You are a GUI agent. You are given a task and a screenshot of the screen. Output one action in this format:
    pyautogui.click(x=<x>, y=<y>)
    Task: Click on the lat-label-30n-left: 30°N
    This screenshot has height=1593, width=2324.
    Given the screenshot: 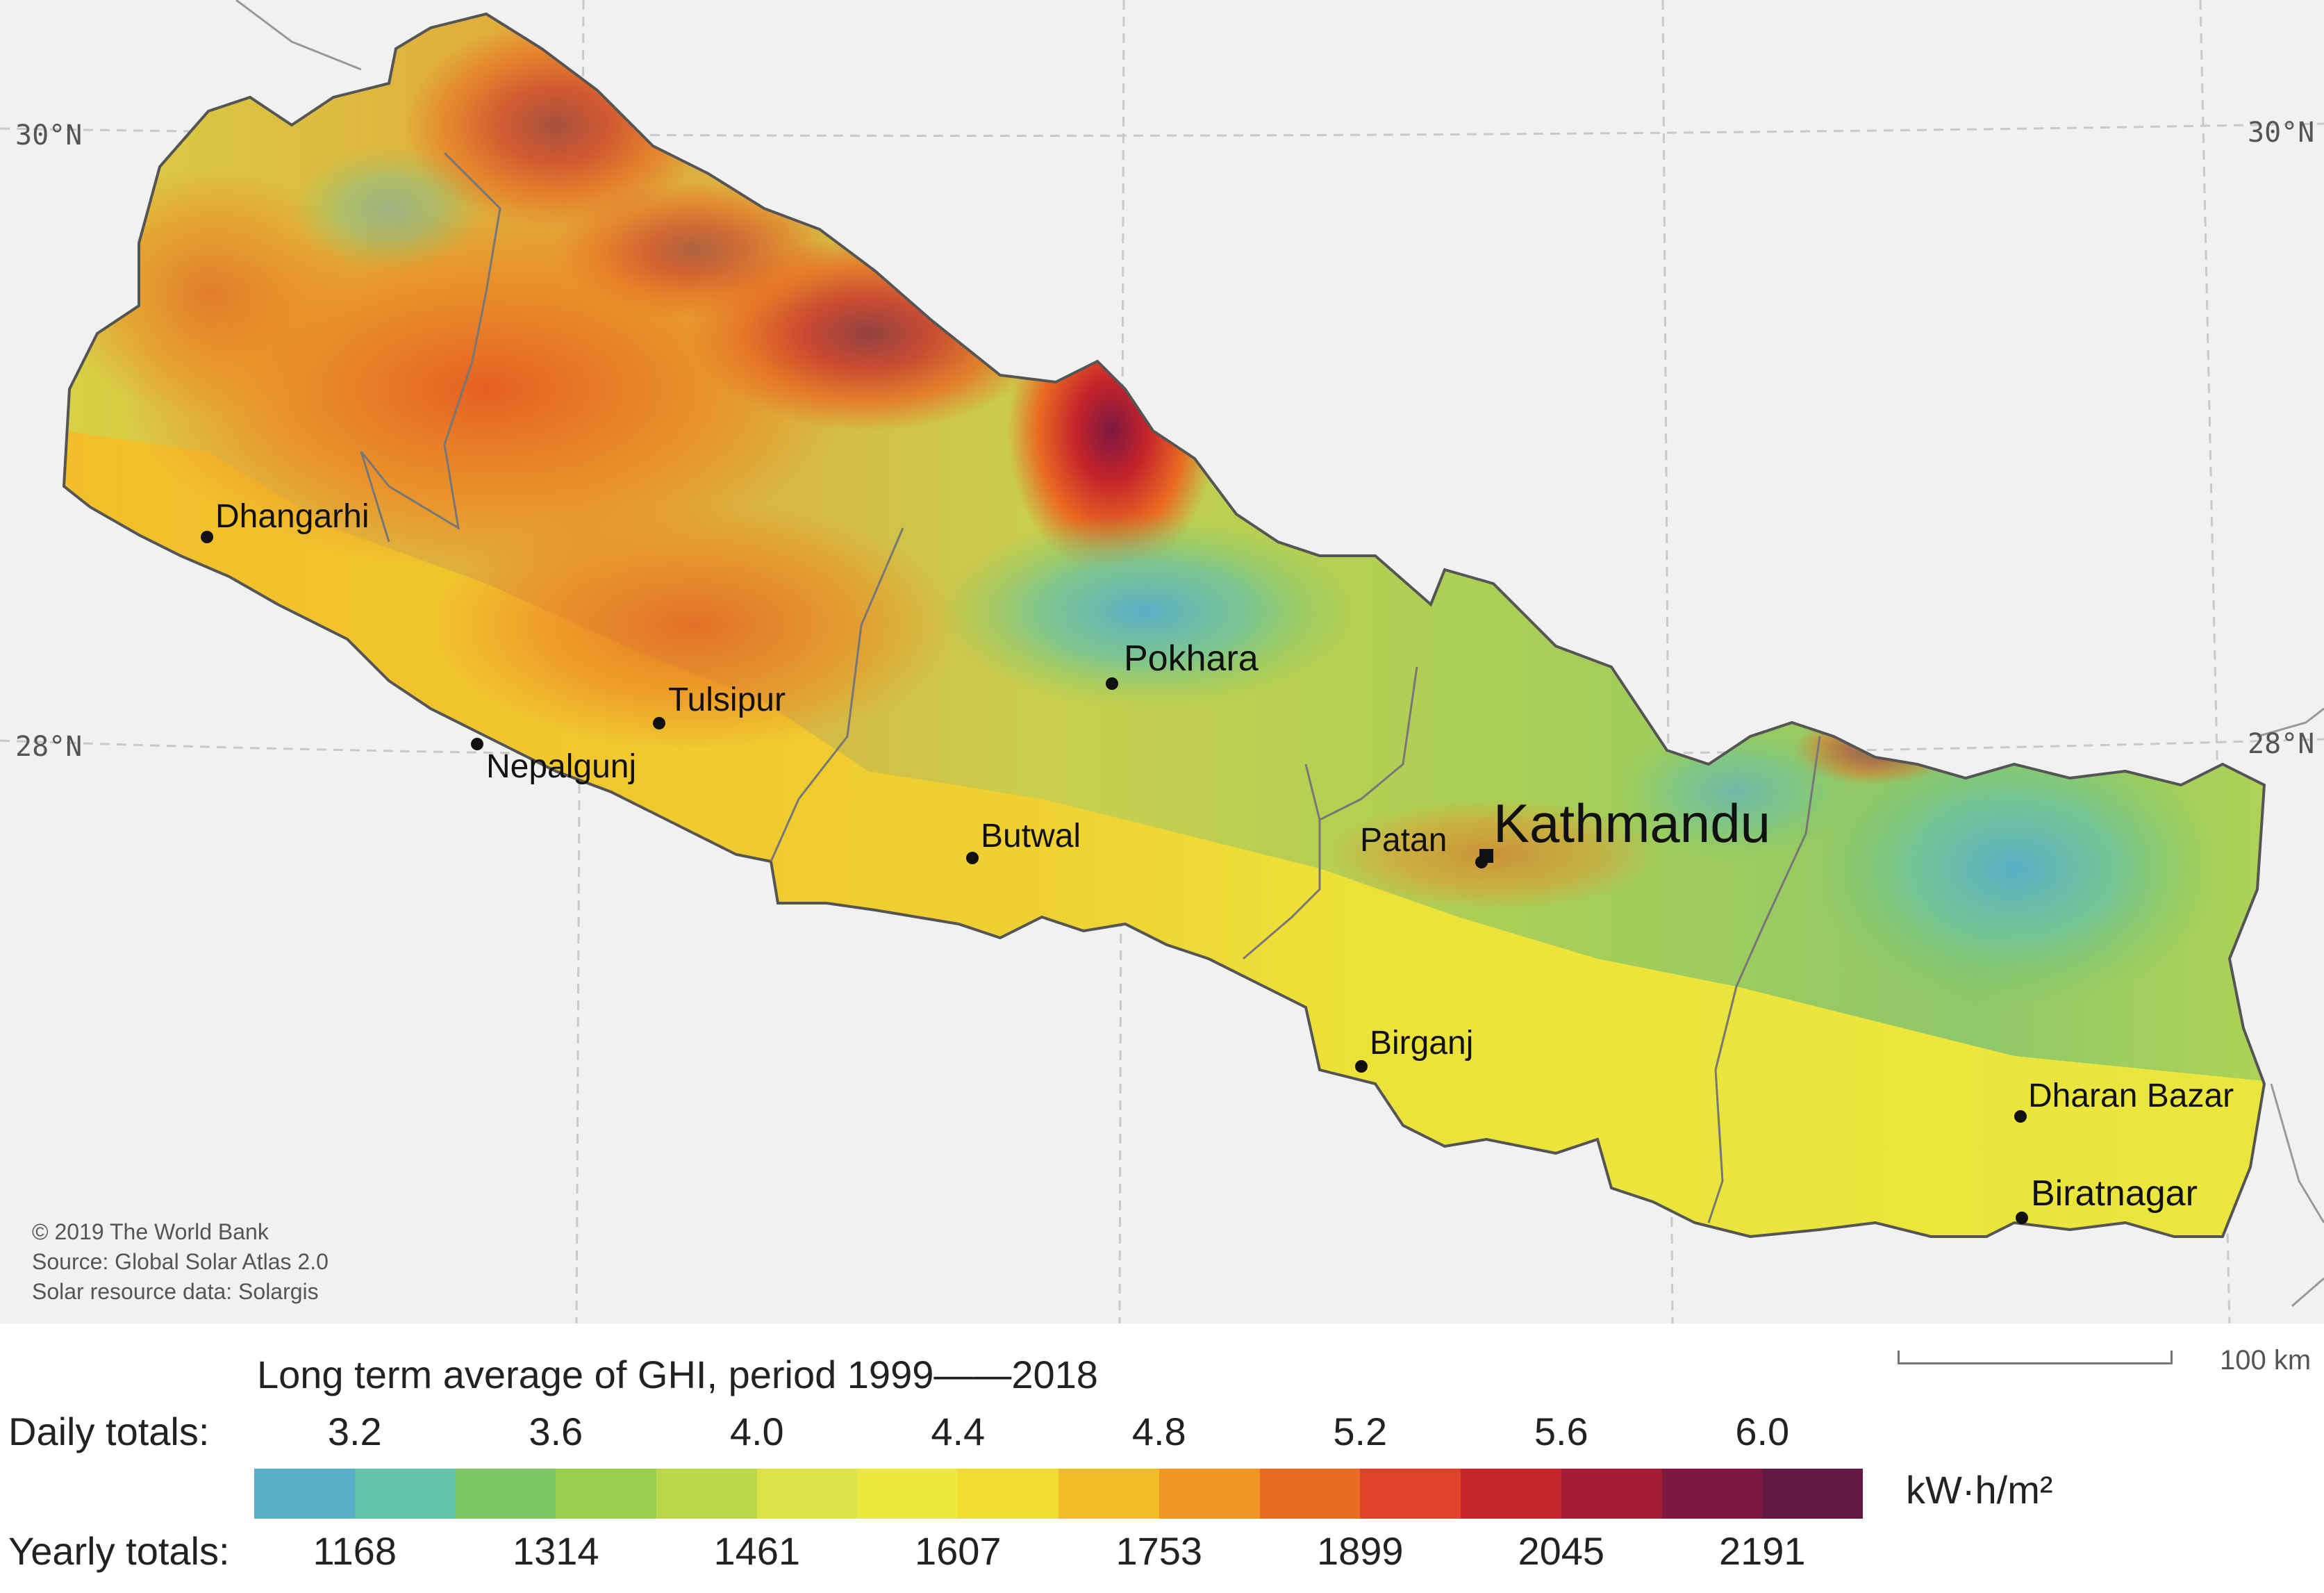 What is the action you would take?
    pyautogui.click(x=49, y=135)
    